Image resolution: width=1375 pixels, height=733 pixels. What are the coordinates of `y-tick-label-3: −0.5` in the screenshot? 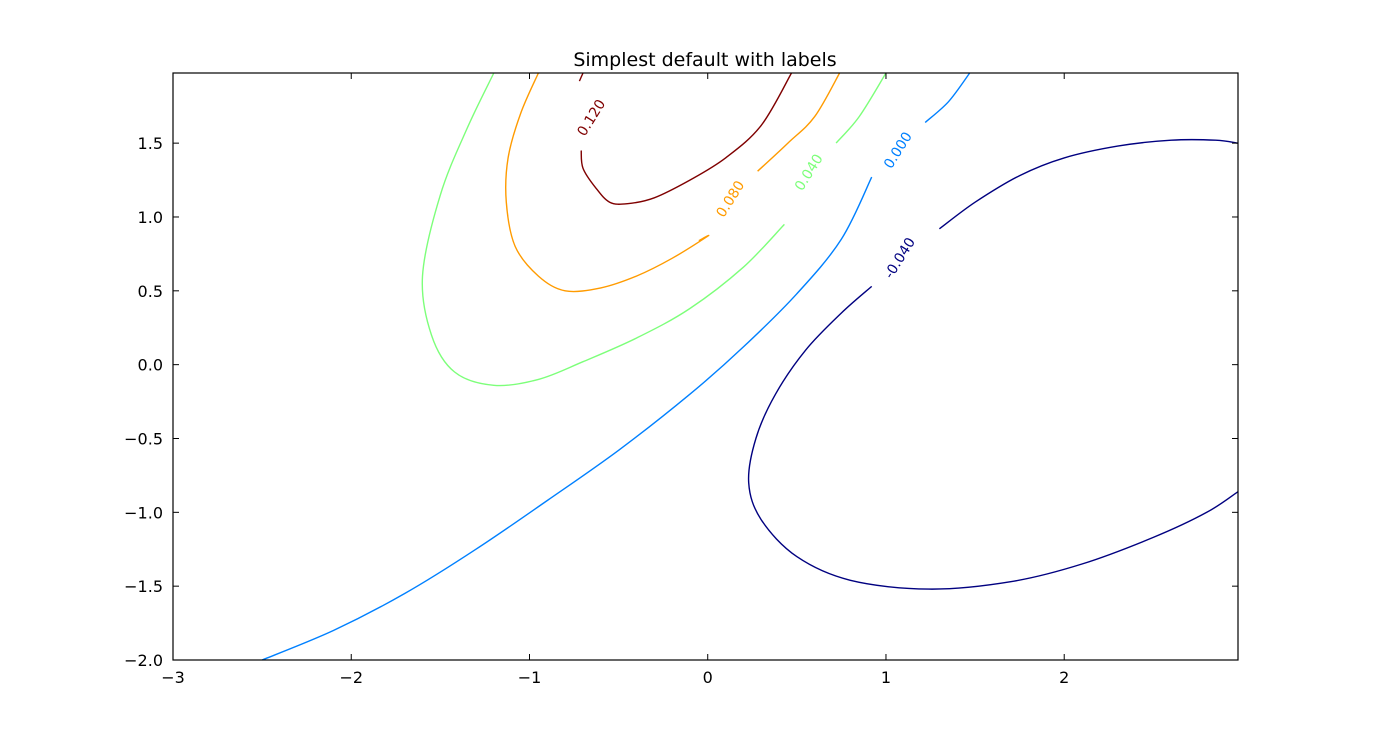 It's located at (143, 438).